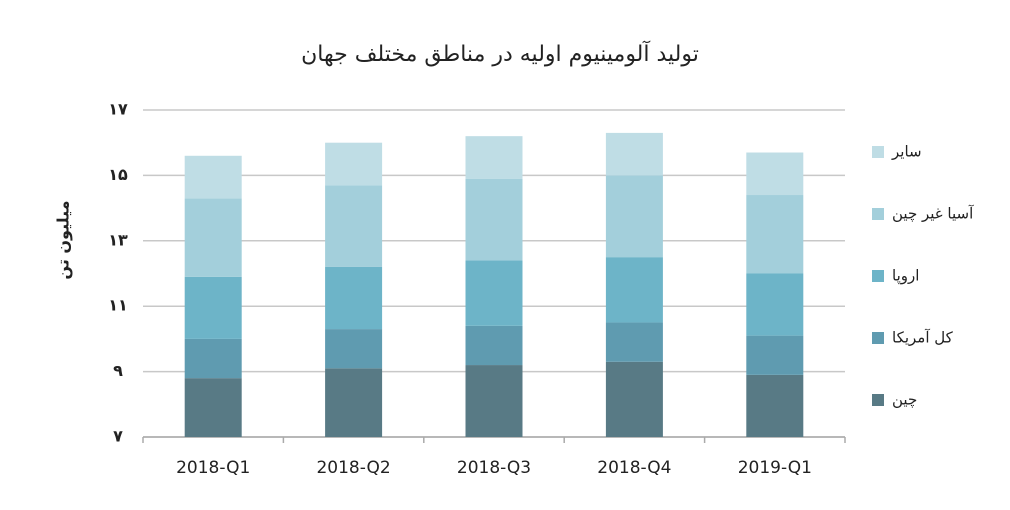 This screenshot has height=510, width=1010. Describe the element at coordinates (906, 152) in the screenshot. I see `legend-label: سایر` at that location.